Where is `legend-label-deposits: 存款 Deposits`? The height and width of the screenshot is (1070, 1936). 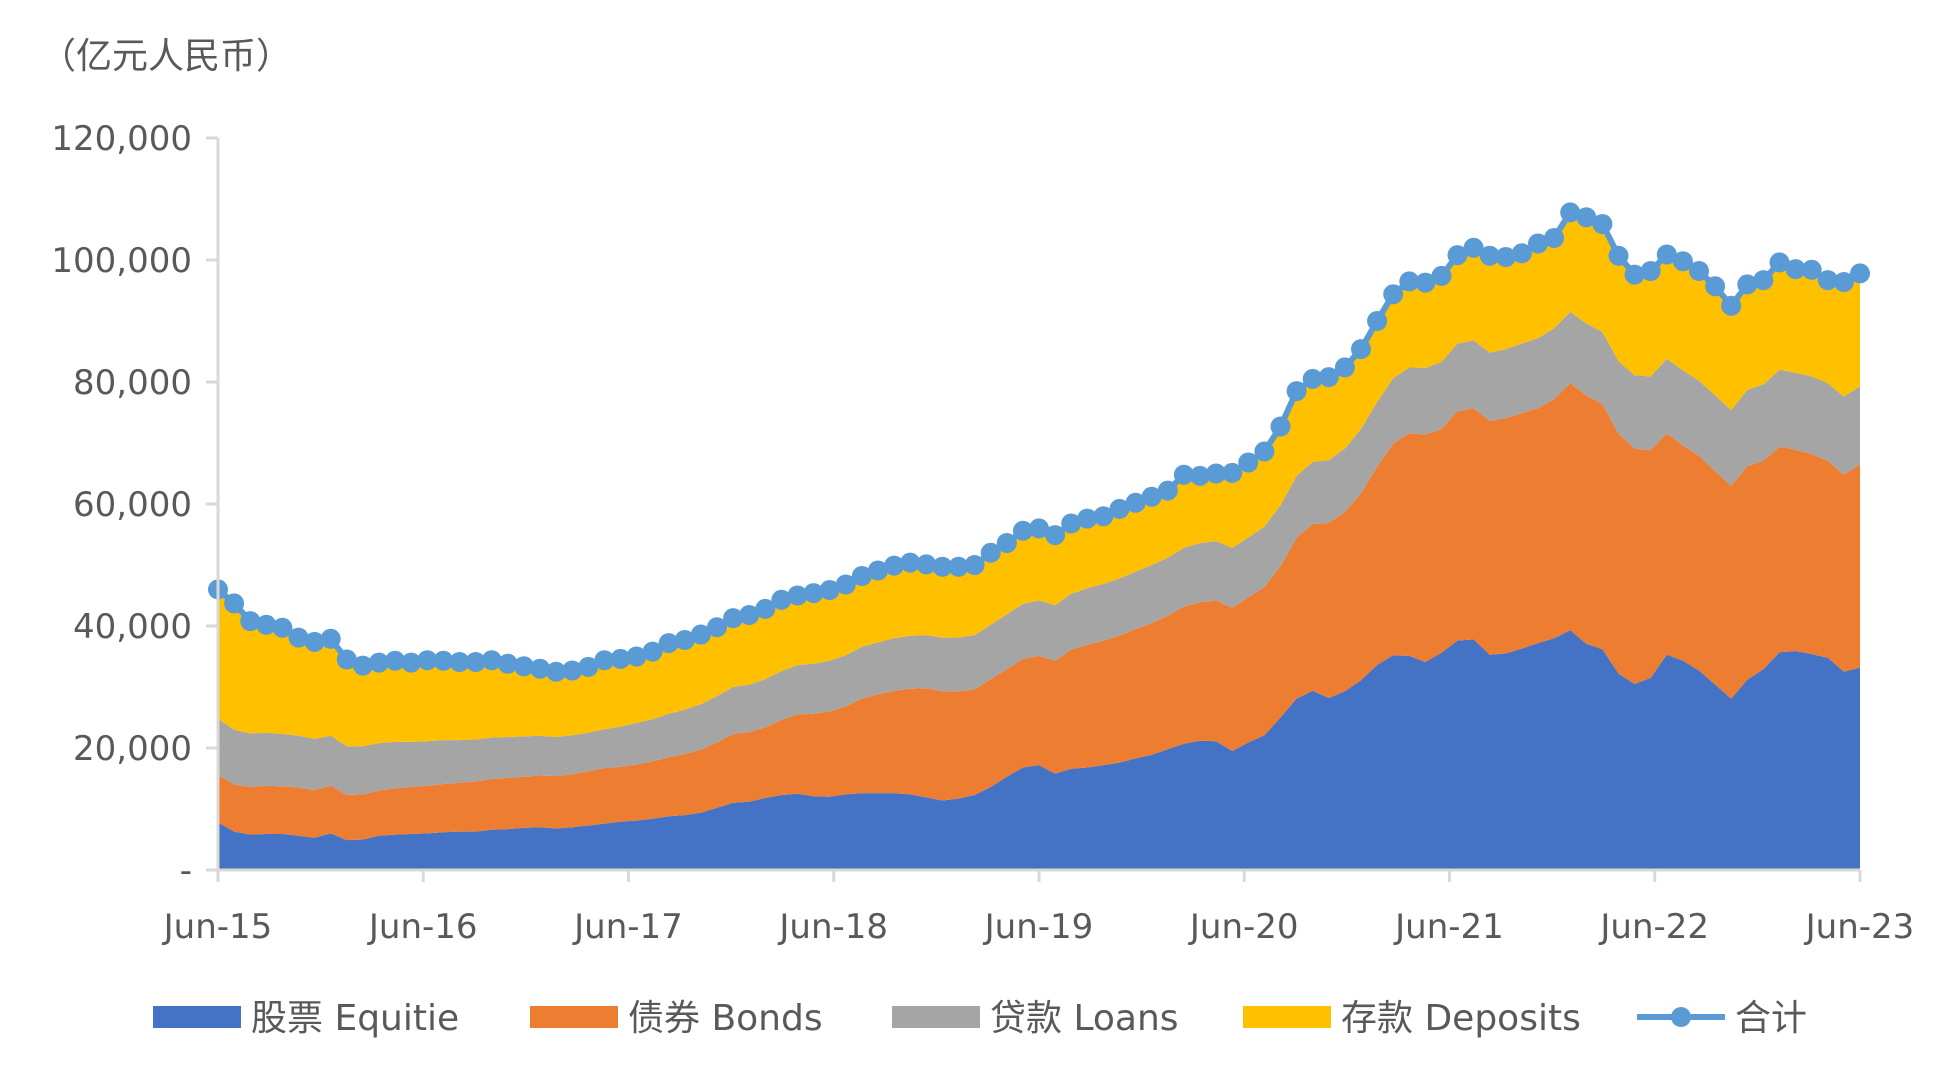
legend-label-deposits: 存款 Deposits is located at coordinates (1461, 1018).